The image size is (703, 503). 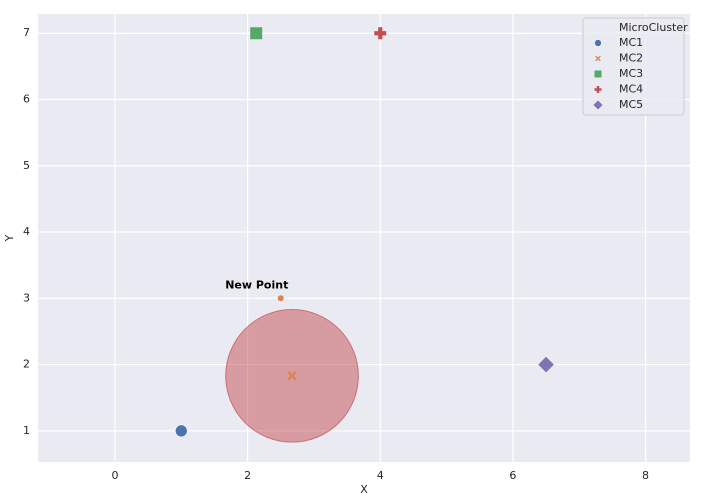 I want to click on legend-label: MC5, so click(x=631, y=104).